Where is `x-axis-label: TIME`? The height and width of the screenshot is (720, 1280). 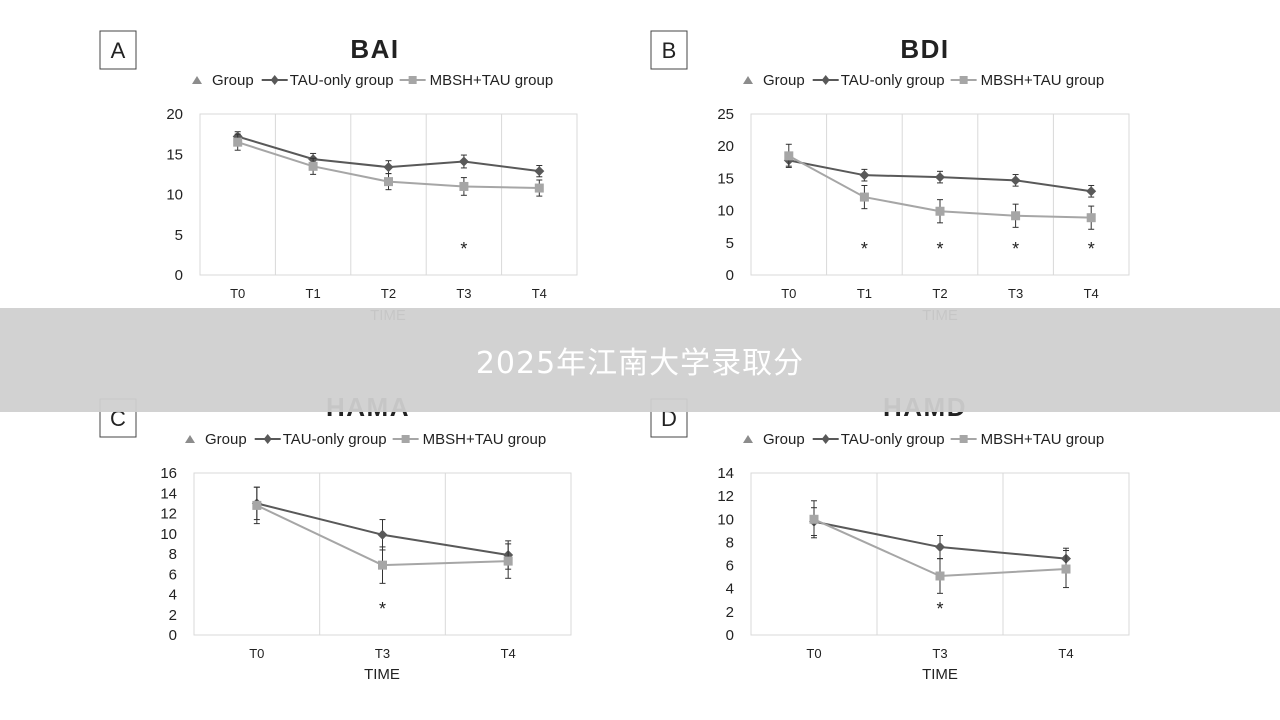 x-axis-label: TIME is located at coordinates (382, 674).